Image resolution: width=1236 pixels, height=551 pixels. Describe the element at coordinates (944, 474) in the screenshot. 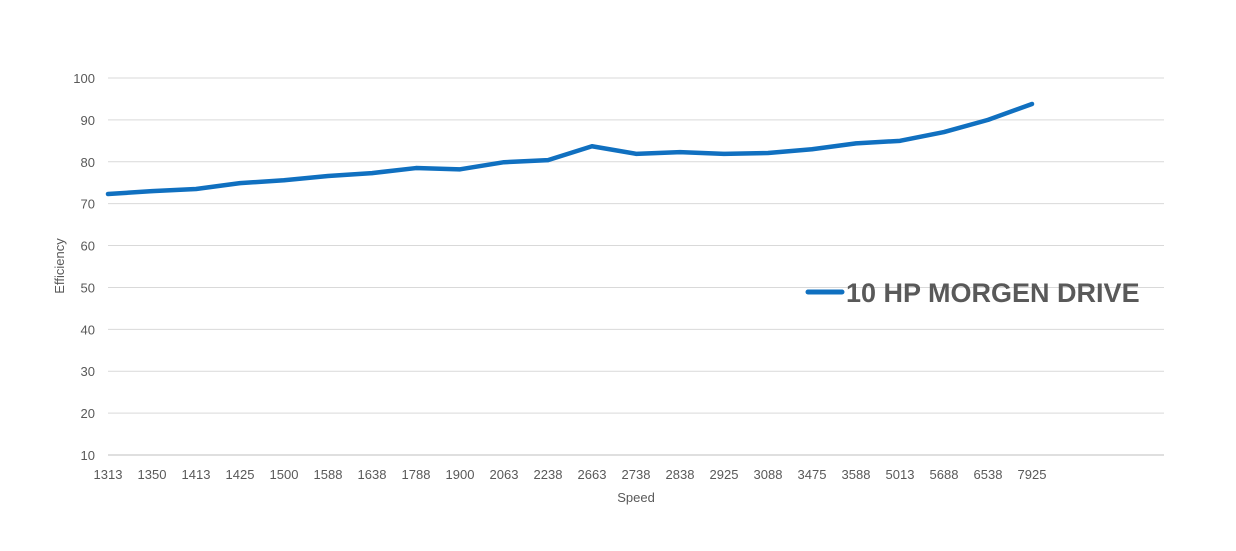

I see `x-tick-label: 5688` at that location.